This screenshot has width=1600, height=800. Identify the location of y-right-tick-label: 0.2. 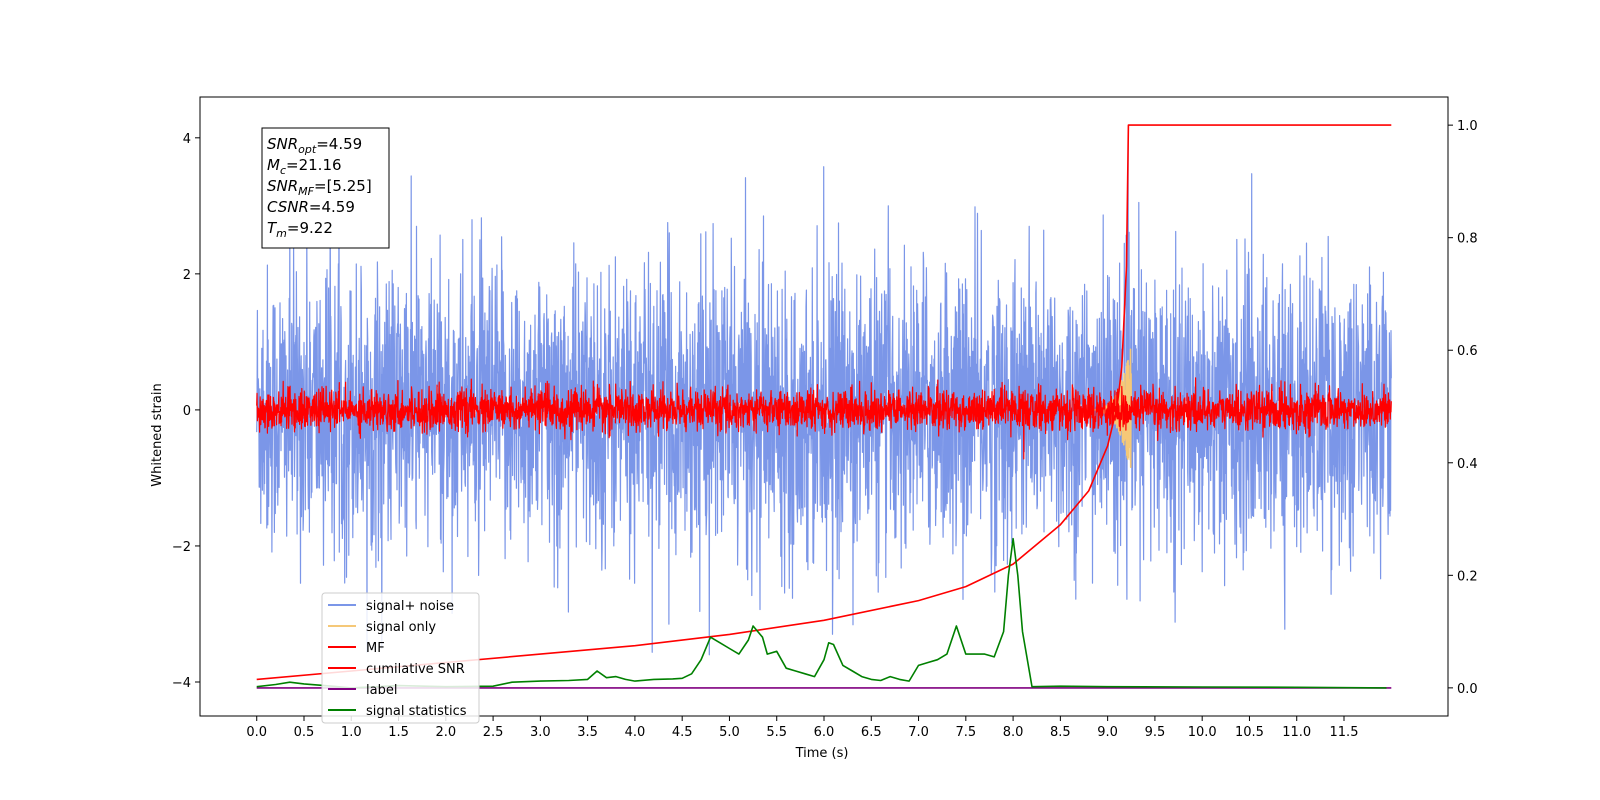
(1467, 576).